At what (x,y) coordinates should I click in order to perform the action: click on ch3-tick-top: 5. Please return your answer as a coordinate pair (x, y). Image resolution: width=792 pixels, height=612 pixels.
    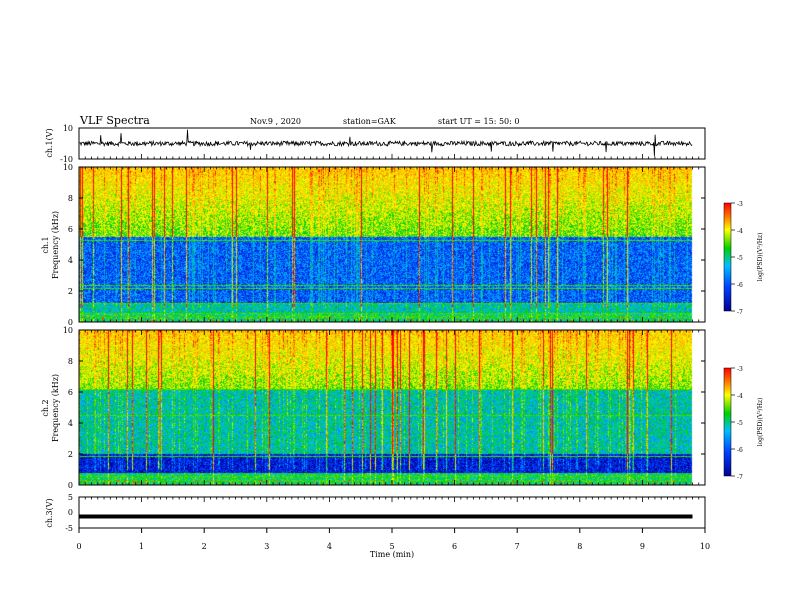
    Looking at the image, I should click on (70, 497).